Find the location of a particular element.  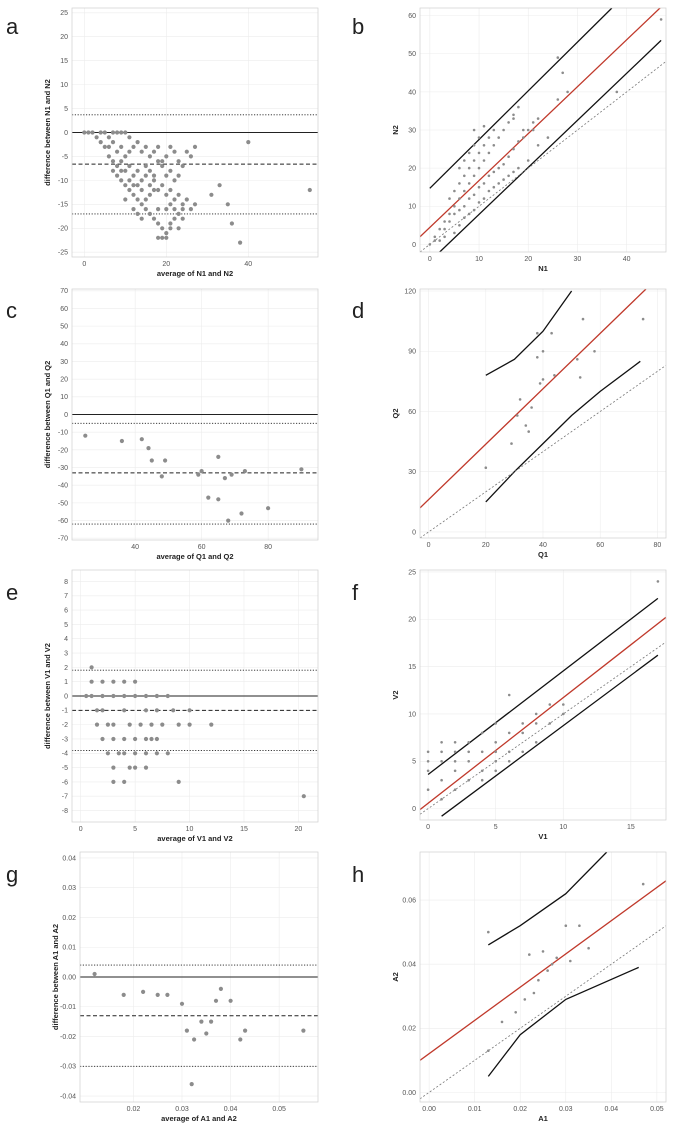

plot-frame is located at coordinates (543, 130).